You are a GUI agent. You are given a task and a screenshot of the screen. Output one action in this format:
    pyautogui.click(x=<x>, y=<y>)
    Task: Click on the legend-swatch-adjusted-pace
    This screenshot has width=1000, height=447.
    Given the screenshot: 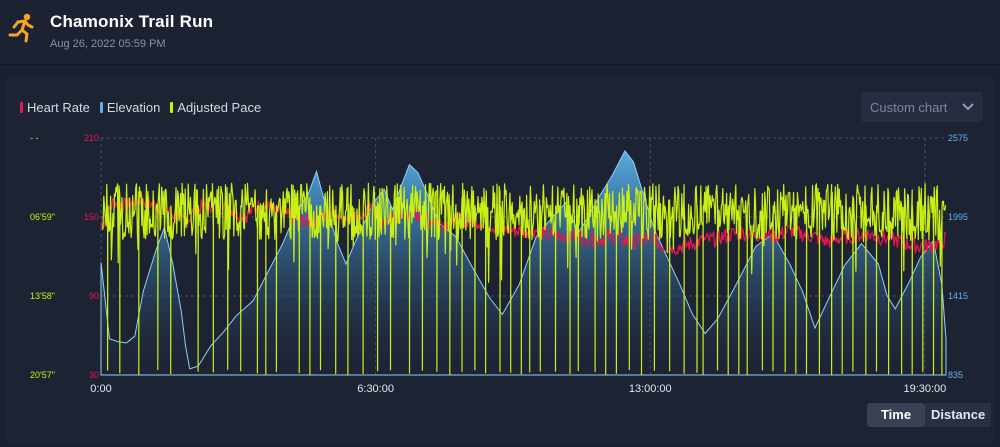 What is the action you would take?
    pyautogui.click(x=172, y=107)
    